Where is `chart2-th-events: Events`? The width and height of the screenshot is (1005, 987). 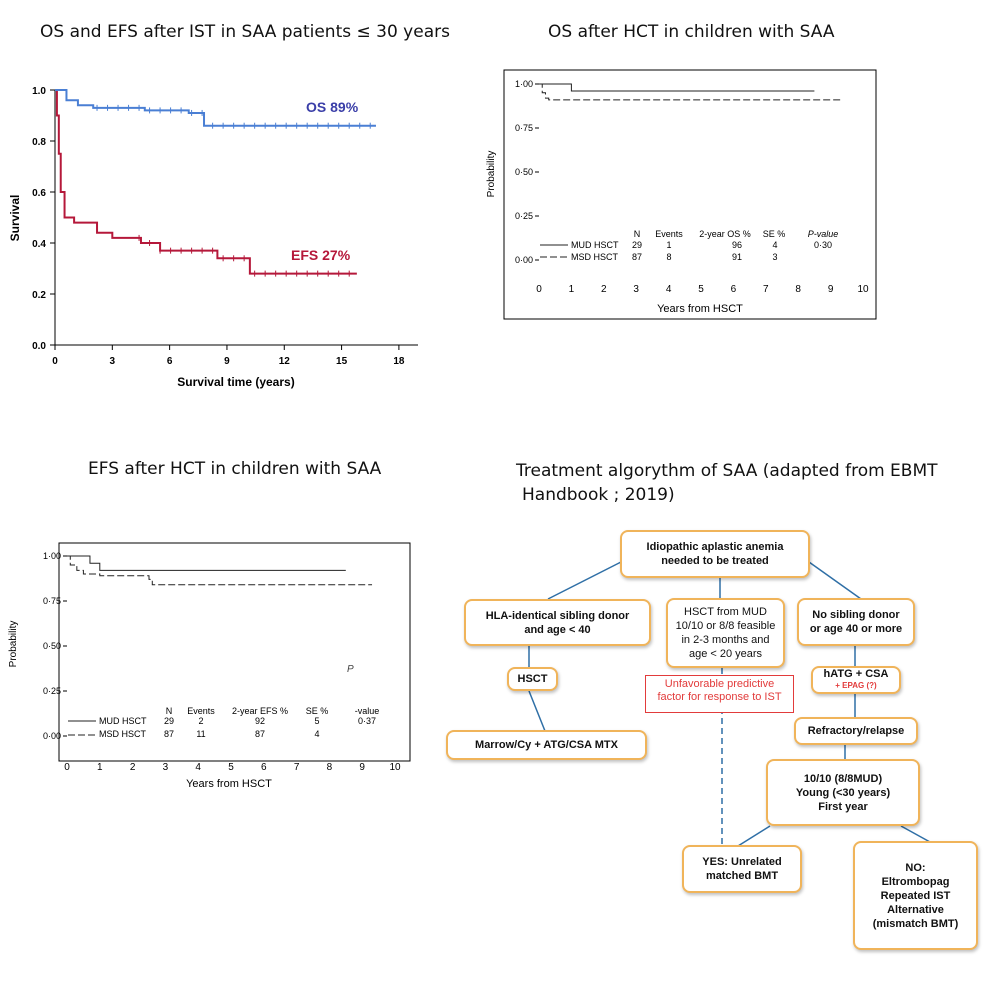 chart2-th-events: Events is located at coordinates (669, 234).